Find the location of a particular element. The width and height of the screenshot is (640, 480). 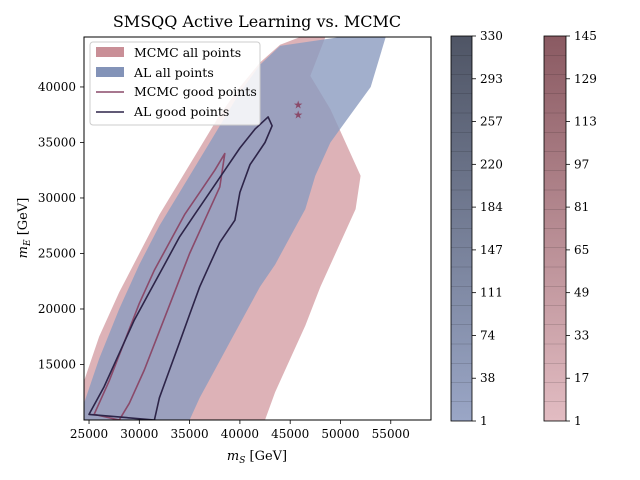

colorbar-tick-label: 38 is located at coordinates (487, 378).